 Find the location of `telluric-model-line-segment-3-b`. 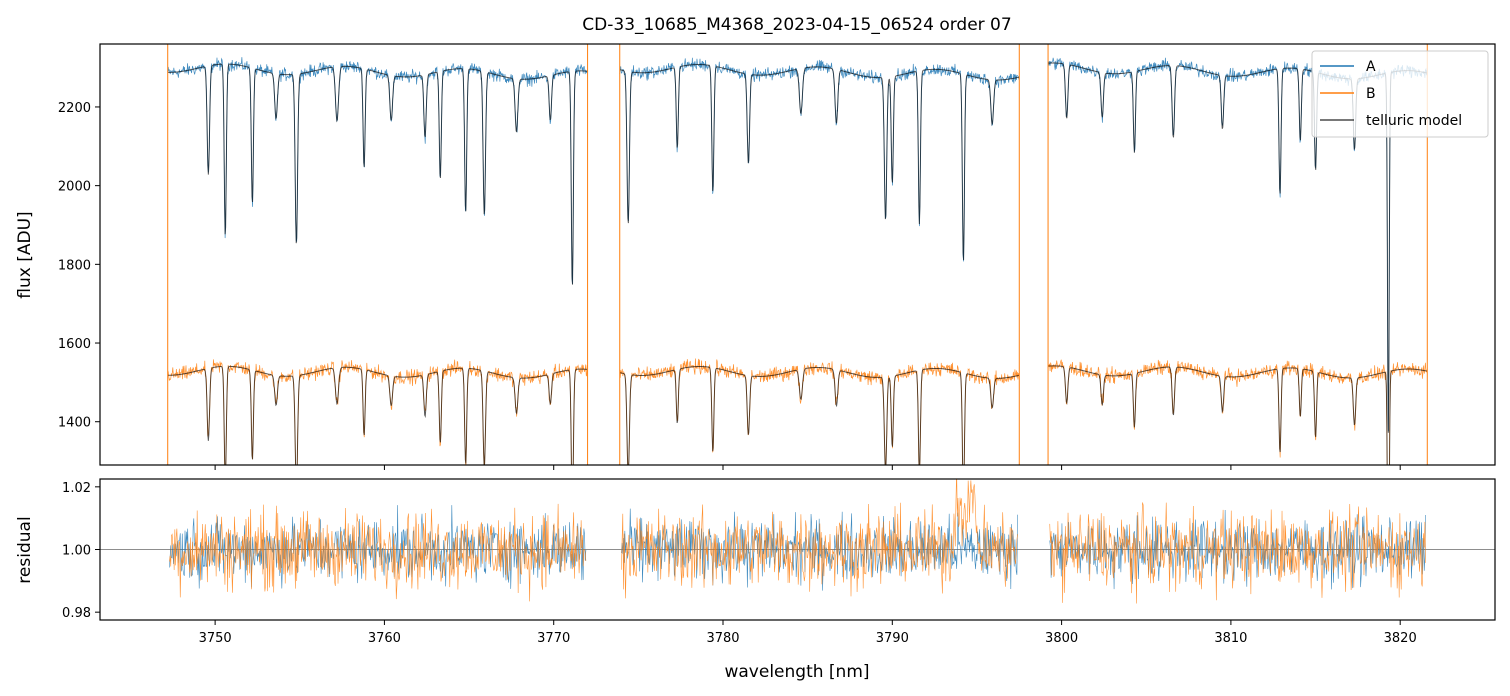

telluric-model-line-segment-3-b is located at coordinates (1238, 415).